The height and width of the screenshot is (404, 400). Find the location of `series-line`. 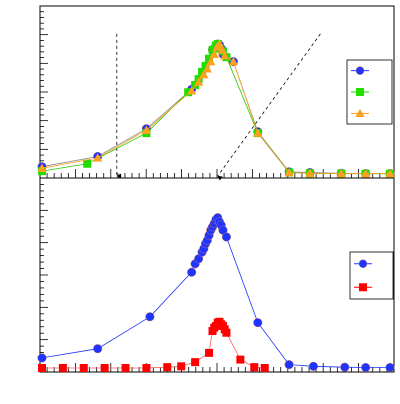

series-line is located at coordinates (153, 345).